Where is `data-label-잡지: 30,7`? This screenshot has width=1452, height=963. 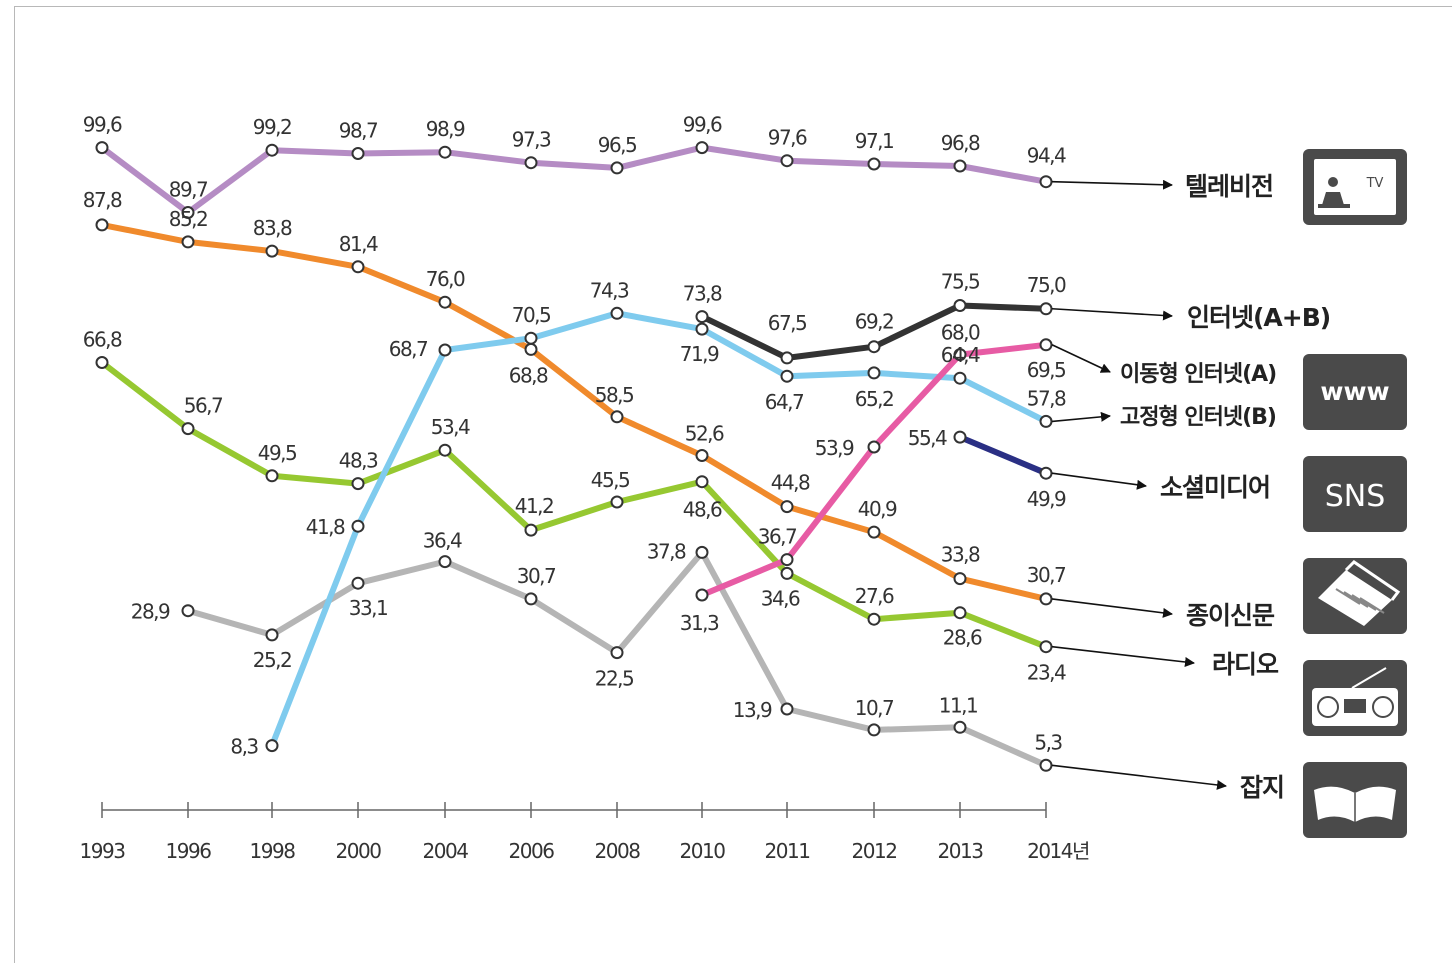
data-label-잡지: 30,7 is located at coordinates (536, 576).